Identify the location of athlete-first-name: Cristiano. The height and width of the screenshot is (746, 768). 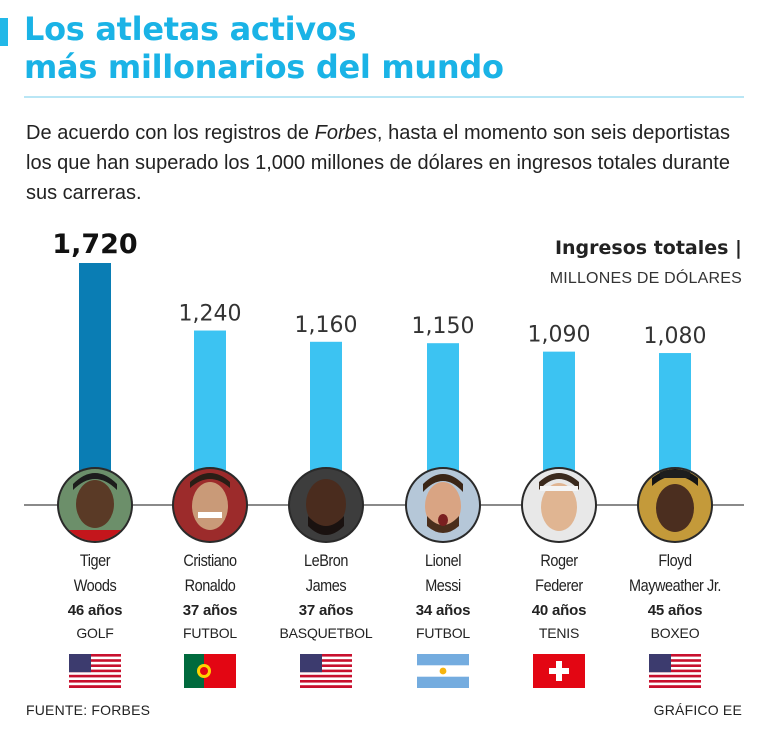
(210, 560).